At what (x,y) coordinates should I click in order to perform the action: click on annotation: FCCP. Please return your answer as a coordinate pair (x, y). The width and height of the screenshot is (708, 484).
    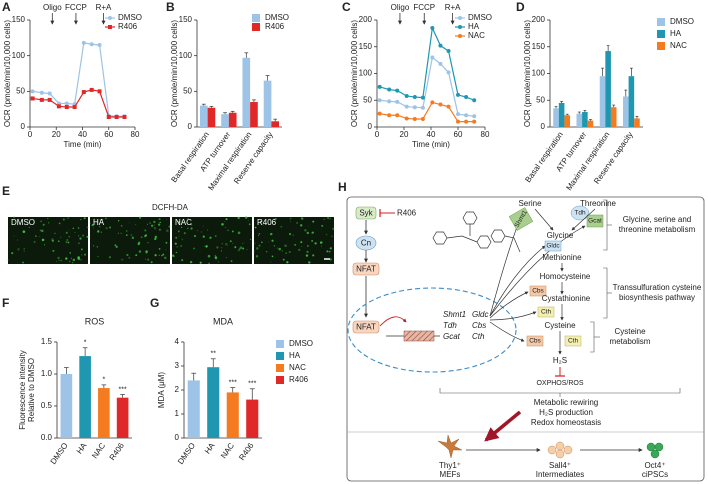
    Looking at the image, I should click on (76, 7).